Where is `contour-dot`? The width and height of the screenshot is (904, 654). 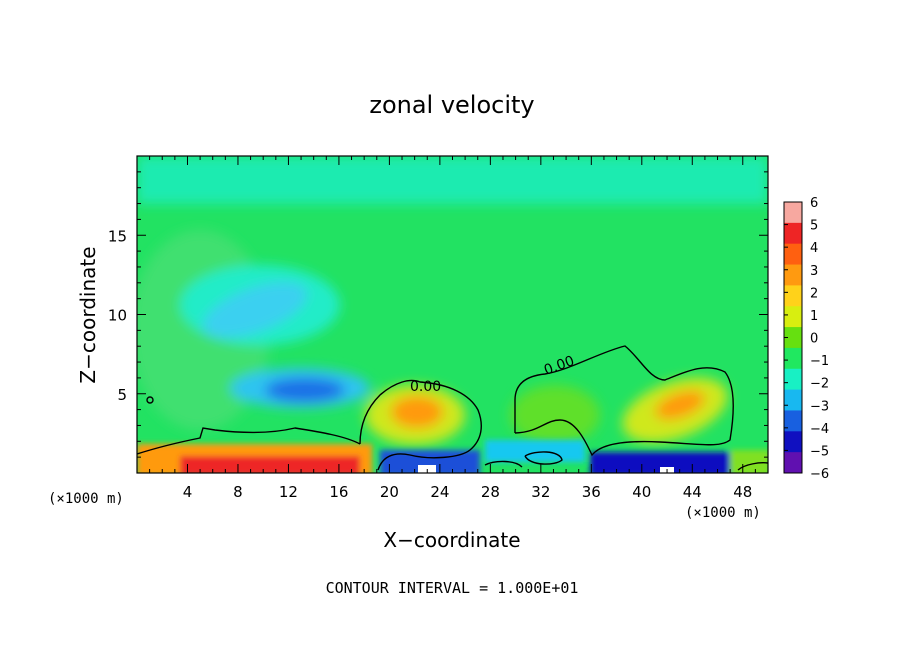 contour-dot is located at coordinates (150, 400).